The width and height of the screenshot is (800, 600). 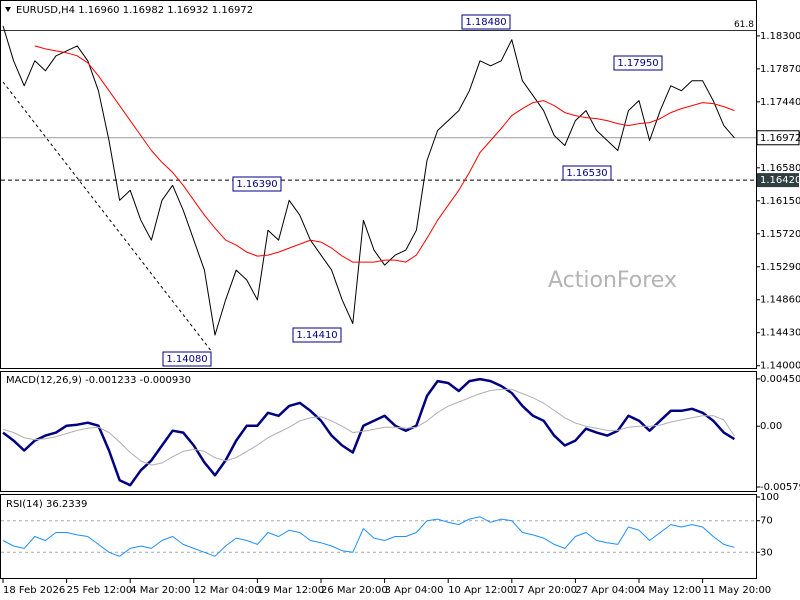 I want to click on y-tick-label: 1.16150, so click(x=780, y=201).